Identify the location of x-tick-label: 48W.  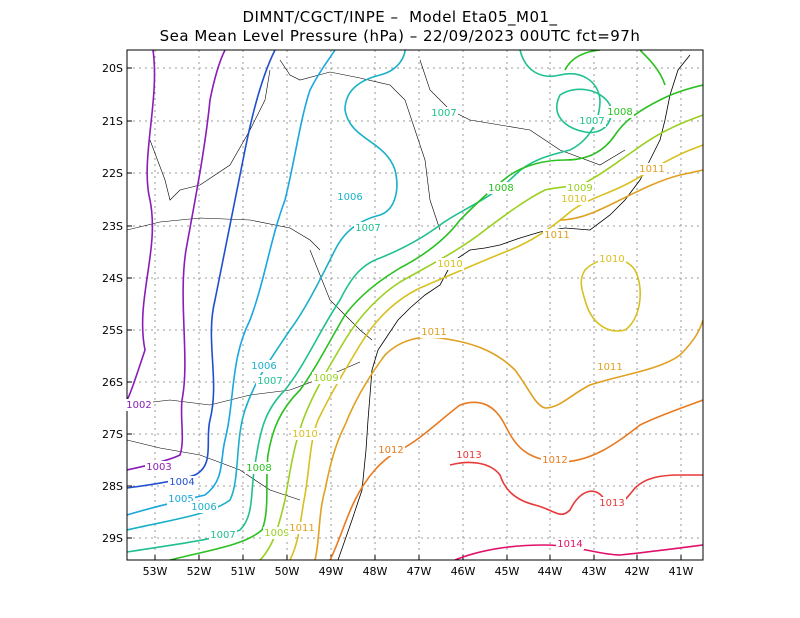
(375, 571).